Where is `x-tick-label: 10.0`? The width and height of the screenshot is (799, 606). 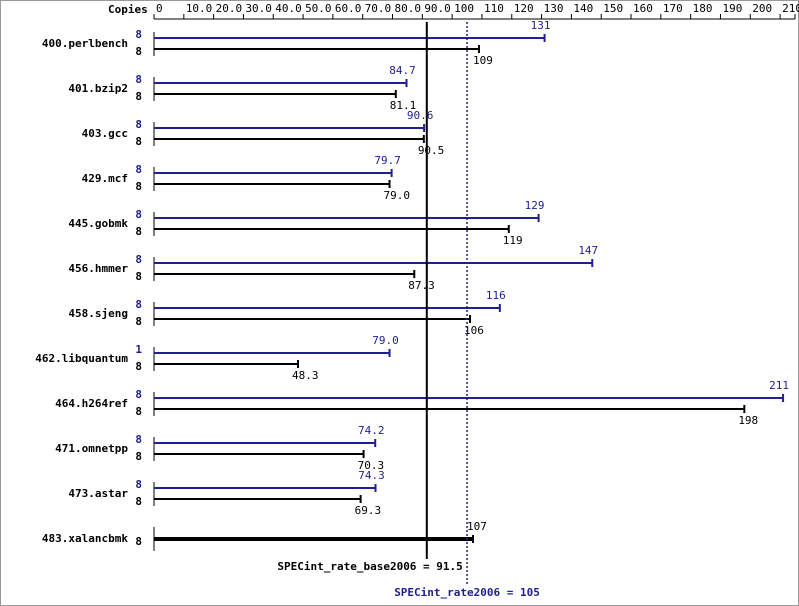
x-tick-label: 10.0 is located at coordinates (199, 8).